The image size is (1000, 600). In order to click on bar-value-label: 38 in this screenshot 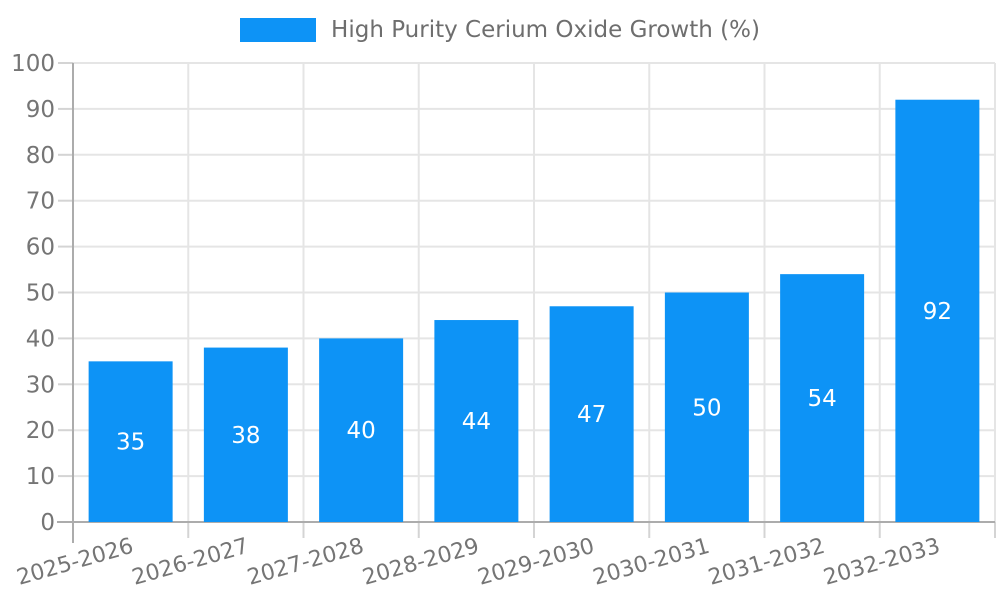, I will do `click(245, 436)`.